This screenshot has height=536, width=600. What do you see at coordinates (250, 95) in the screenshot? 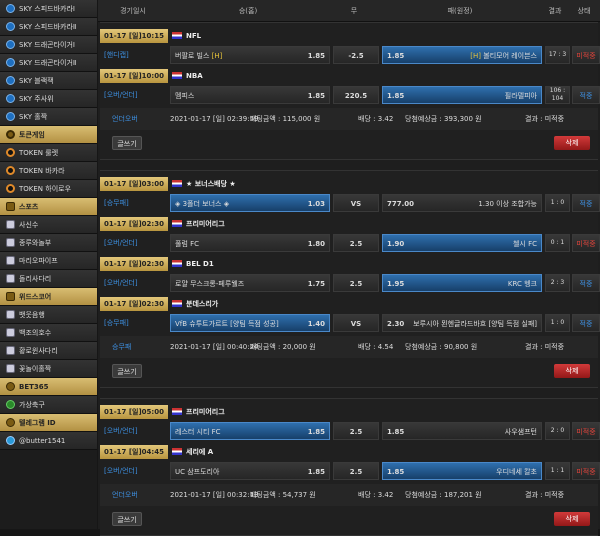
I see `home-cell: 멤피스 1.85` at bounding box center [250, 95].